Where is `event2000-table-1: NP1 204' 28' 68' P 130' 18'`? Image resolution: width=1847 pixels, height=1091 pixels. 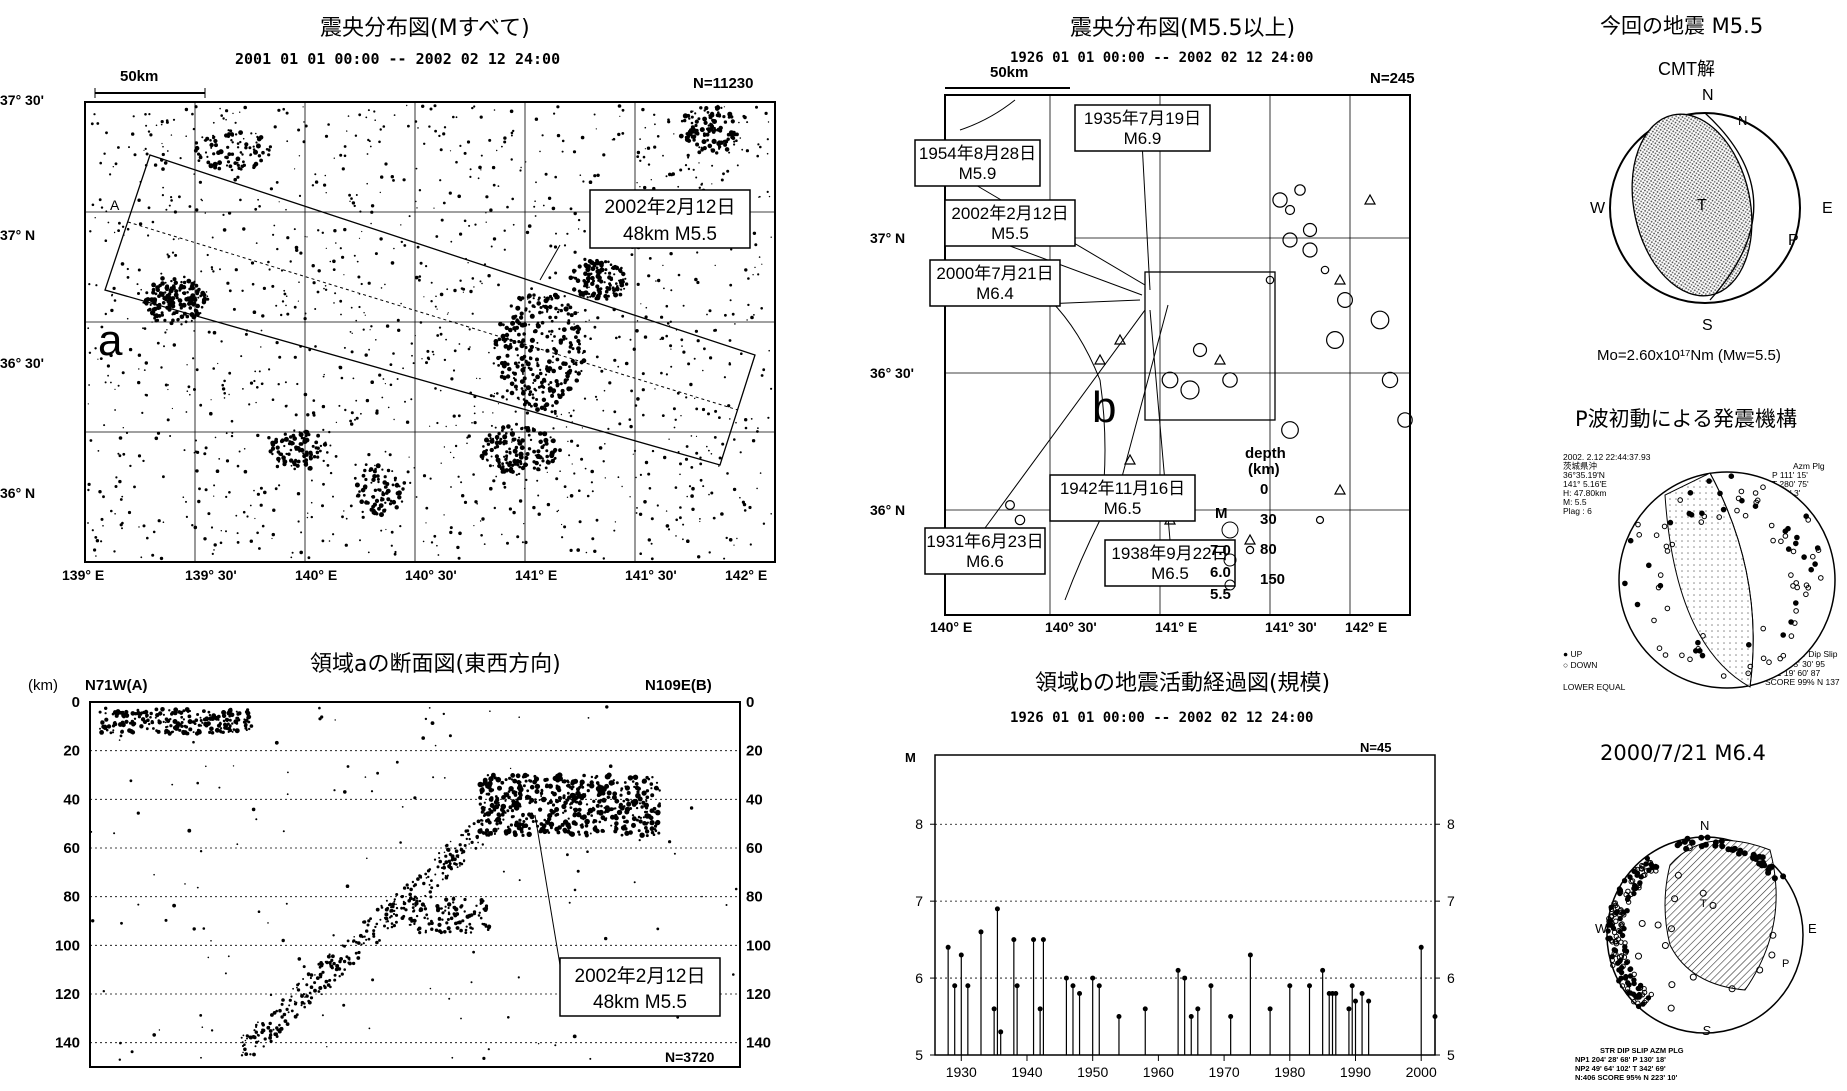
event2000-table-1: NP1 204' 28' 68' P 130' 18' is located at coordinates (1620, 1059).